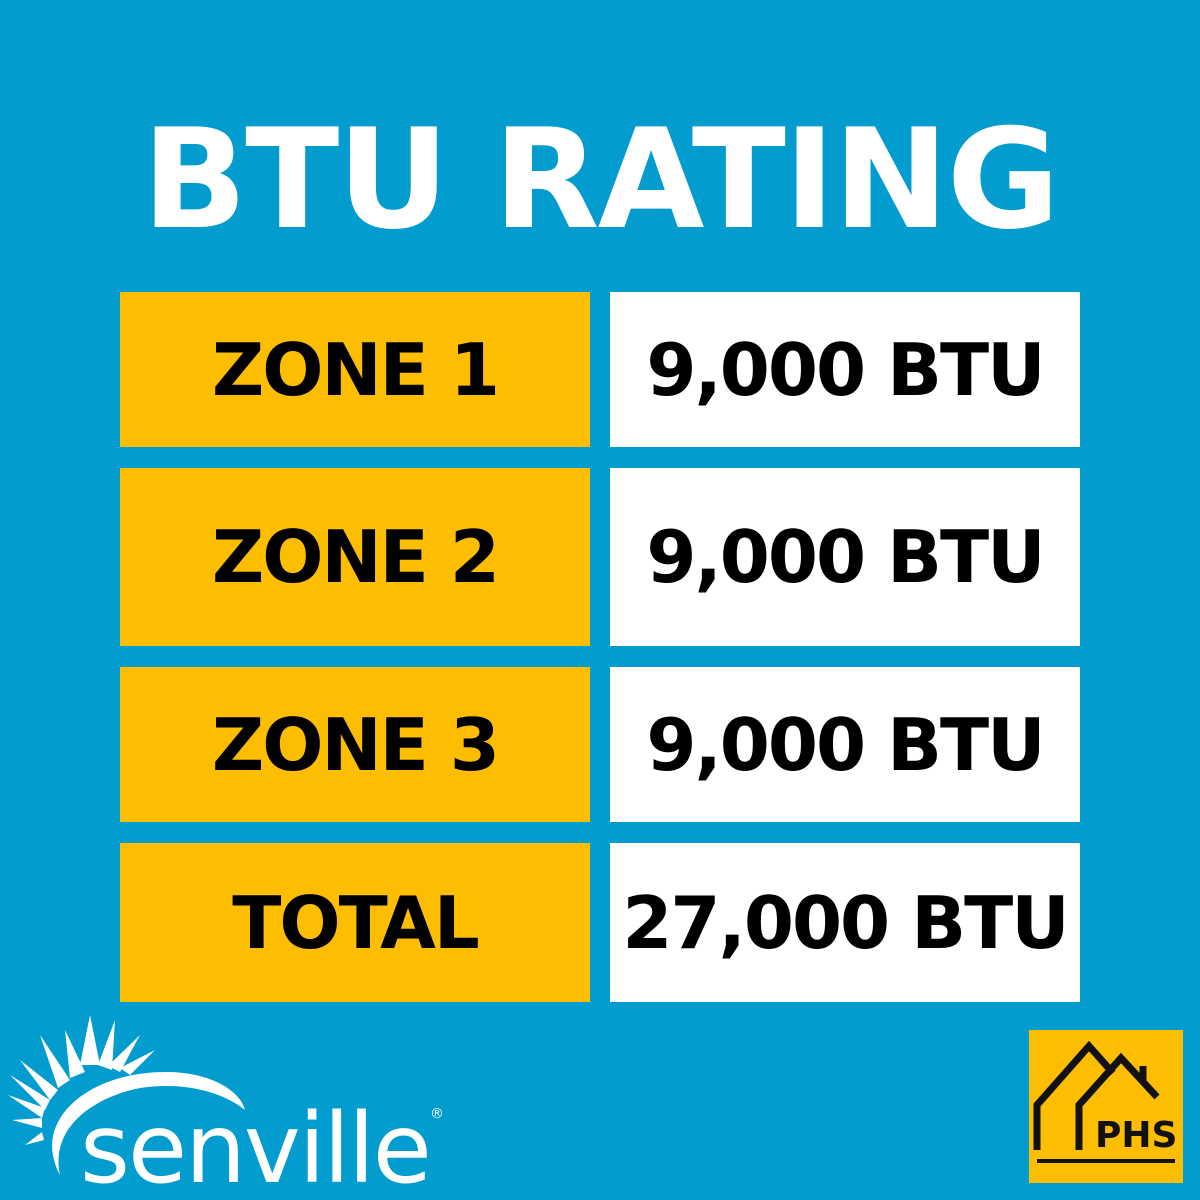 The height and width of the screenshot is (1200, 1200). What do you see at coordinates (1096, 1095) in the screenshot?
I see `house-icon` at bounding box center [1096, 1095].